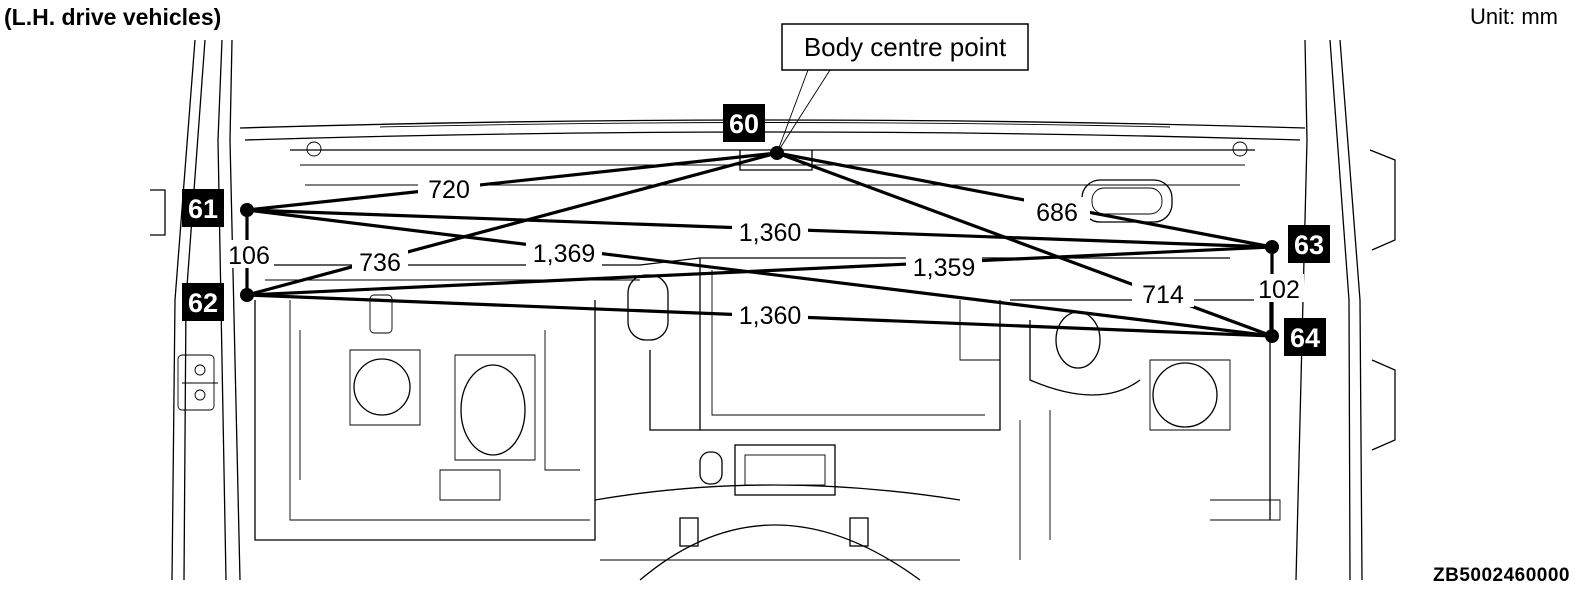 Image resolution: width=1578 pixels, height=591 pixels. Describe the element at coordinates (247, 210) in the screenshot. I see `point-61-marker` at that location.